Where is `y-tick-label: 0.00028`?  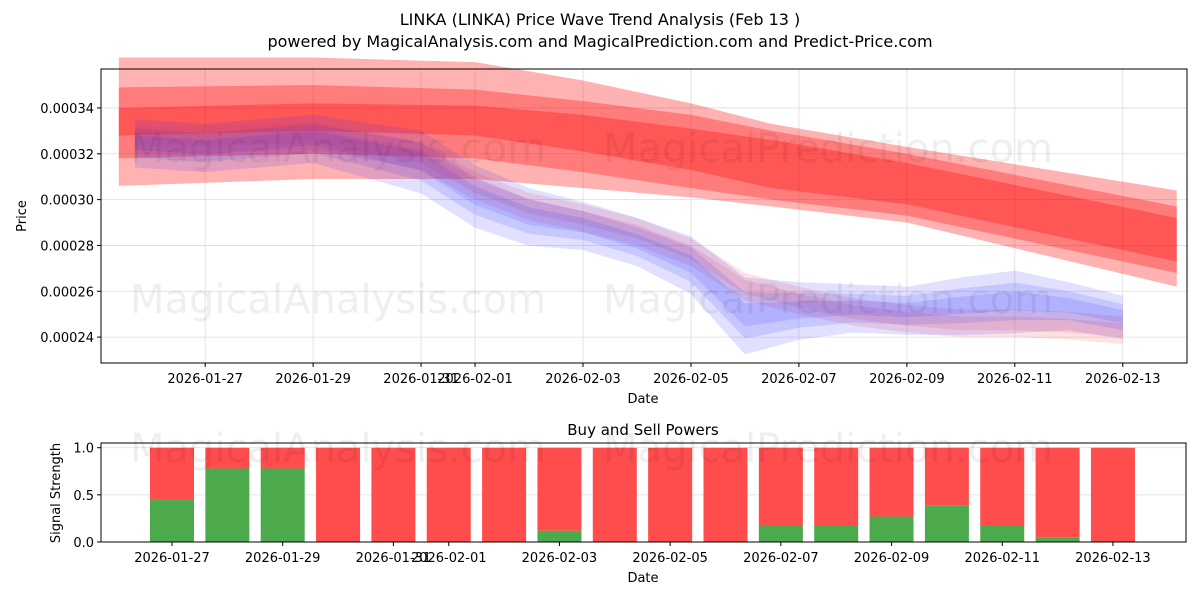
y-tick-label: 0.00028 is located at coordinates (67, 246).